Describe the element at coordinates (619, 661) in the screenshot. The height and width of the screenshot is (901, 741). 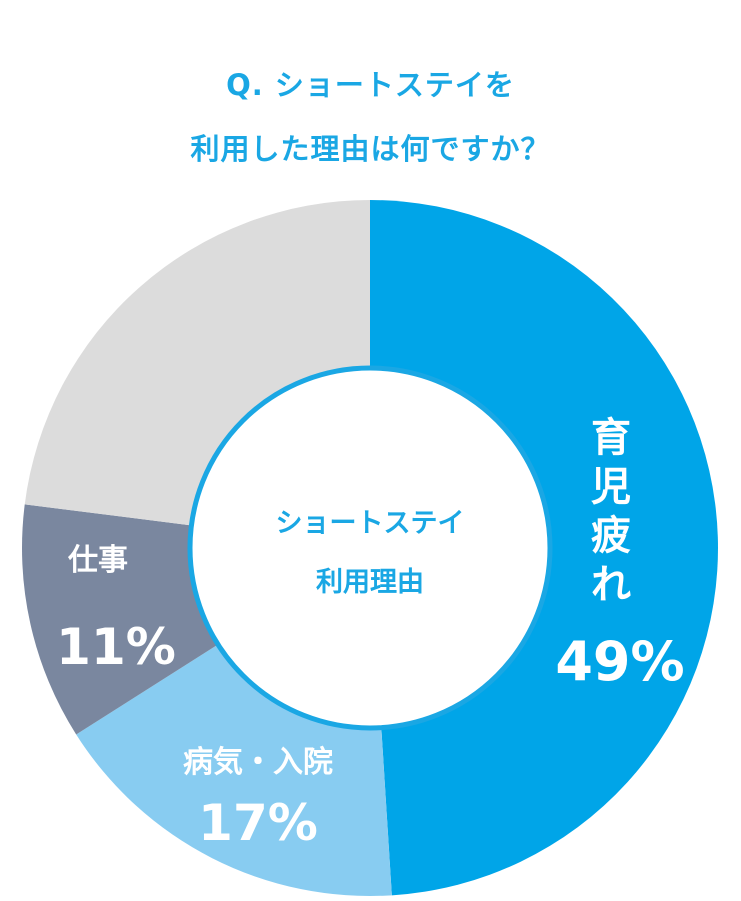
I see `slice-value-childcare: 49%` at that location.